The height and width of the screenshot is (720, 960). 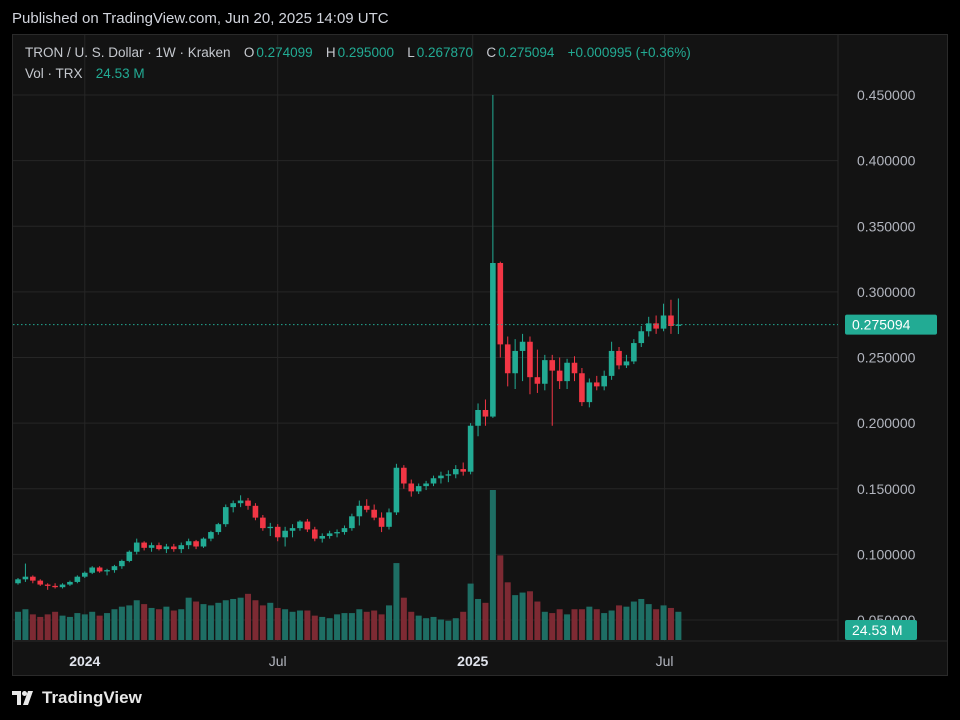 What do you see at coordinates (54, 73) in the screenshot?
I see `volume-label: Vol · TRX` at bounding box center [54, 73].